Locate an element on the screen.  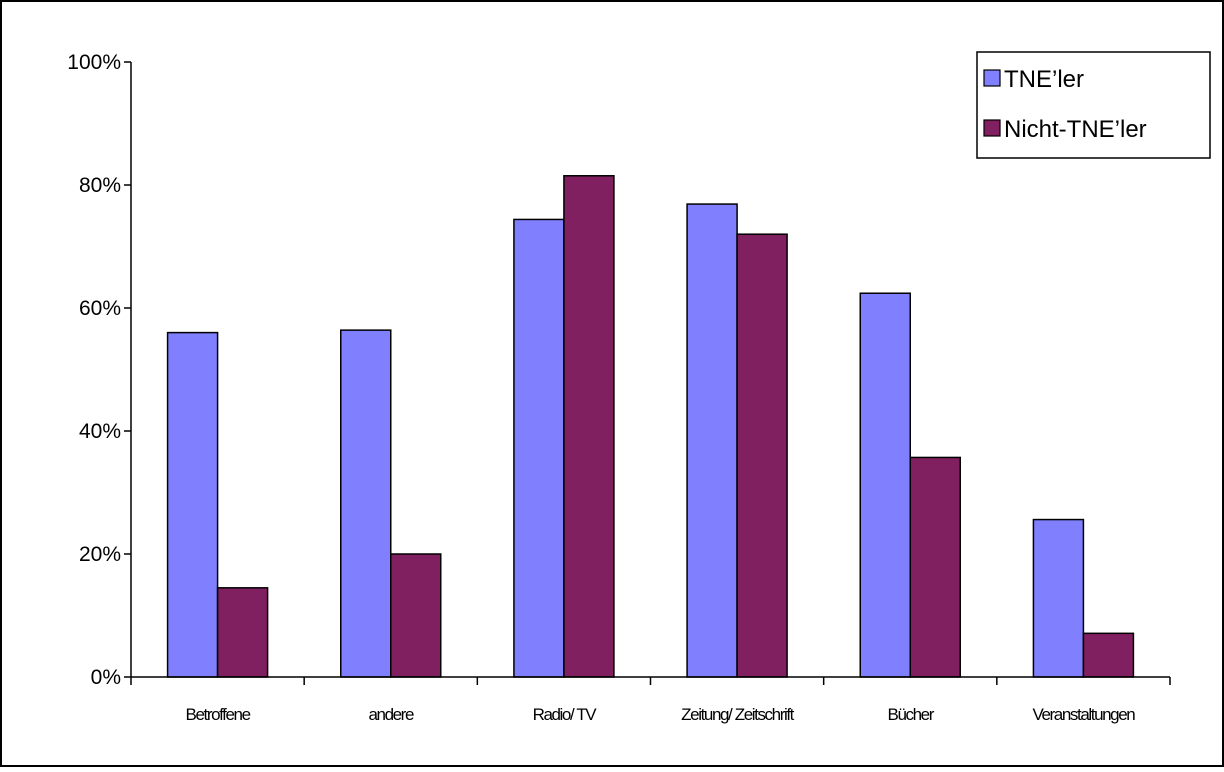
y-tick-label: 100% is located at coordinates (94, 62).